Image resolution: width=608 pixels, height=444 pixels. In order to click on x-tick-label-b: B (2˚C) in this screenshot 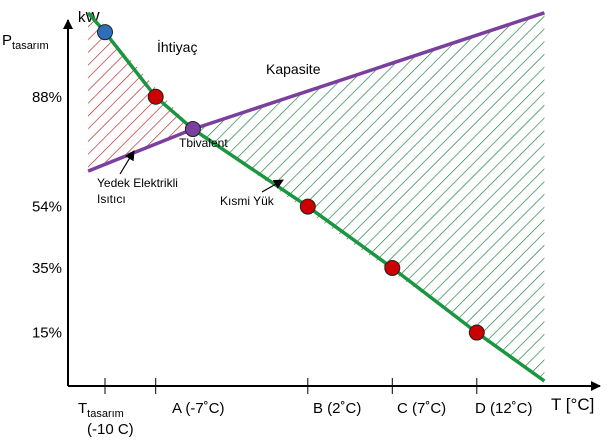, I will do `click(337, 408)`.